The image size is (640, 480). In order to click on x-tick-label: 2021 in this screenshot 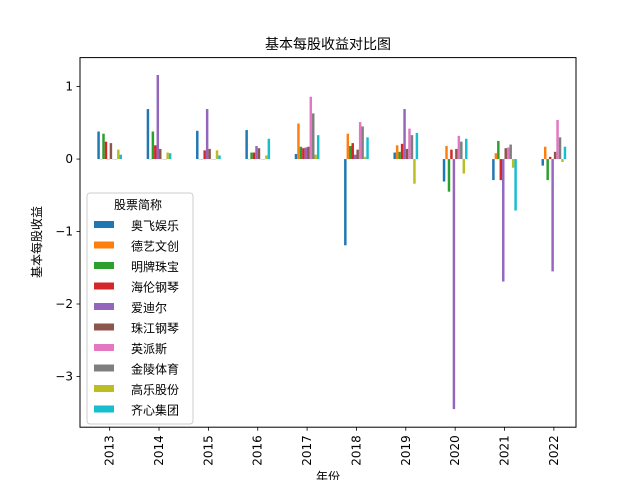, I will do `click(505, 450)`.